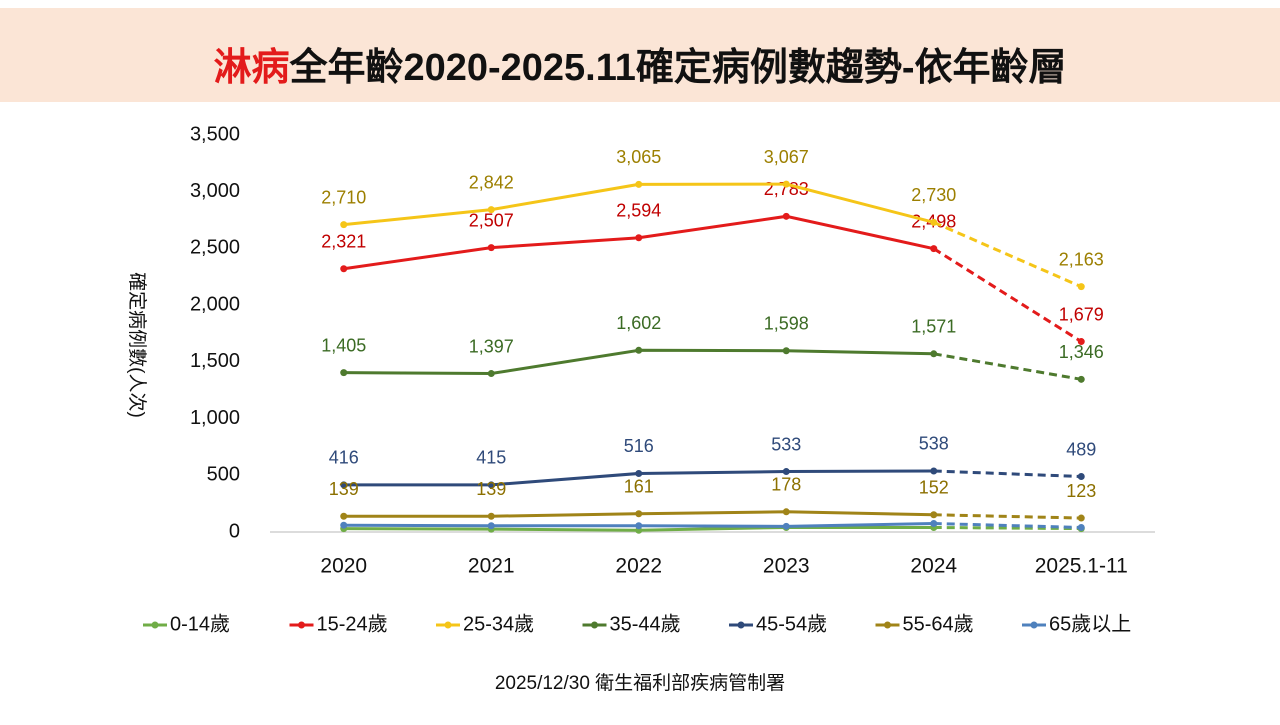 The width and height of the screenshot is (1280, 725). What do you see at coordinates (223, 475) in the screenshot?
I see `y-tick-label: 500` at bounding box center [223, 475].